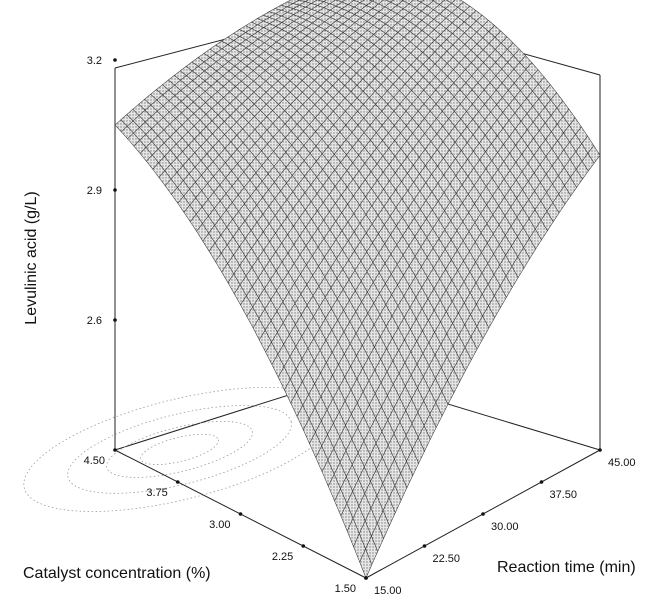 This screenshot has height=600, width=651. I want to click on z-tick-label: 3.2, so click(94, 61).